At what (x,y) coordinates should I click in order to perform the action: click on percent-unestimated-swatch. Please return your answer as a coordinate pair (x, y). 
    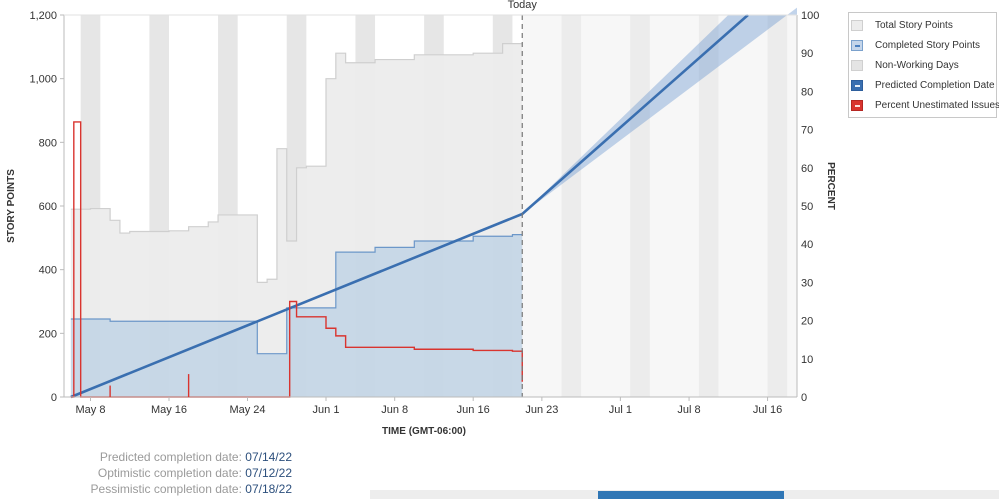
    Looking at the image, I should click on (857, 105).